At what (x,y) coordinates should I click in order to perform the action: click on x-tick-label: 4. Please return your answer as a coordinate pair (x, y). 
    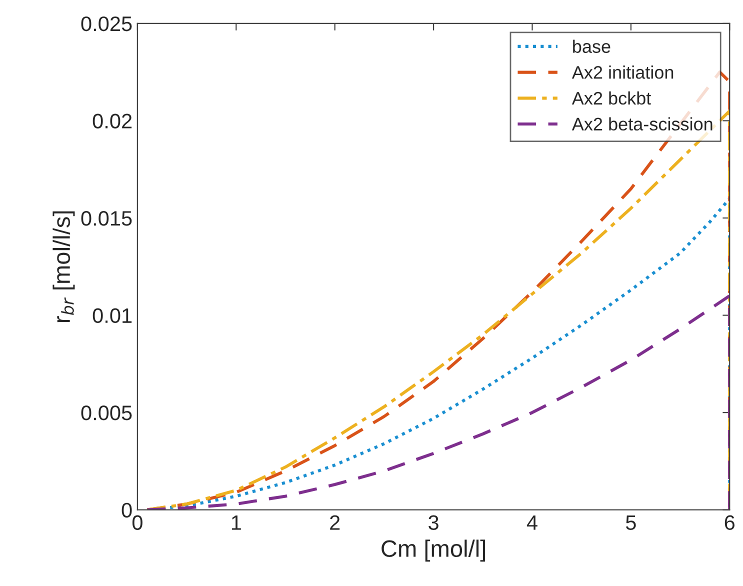
    Looking at the image, I should click on (532, 522).